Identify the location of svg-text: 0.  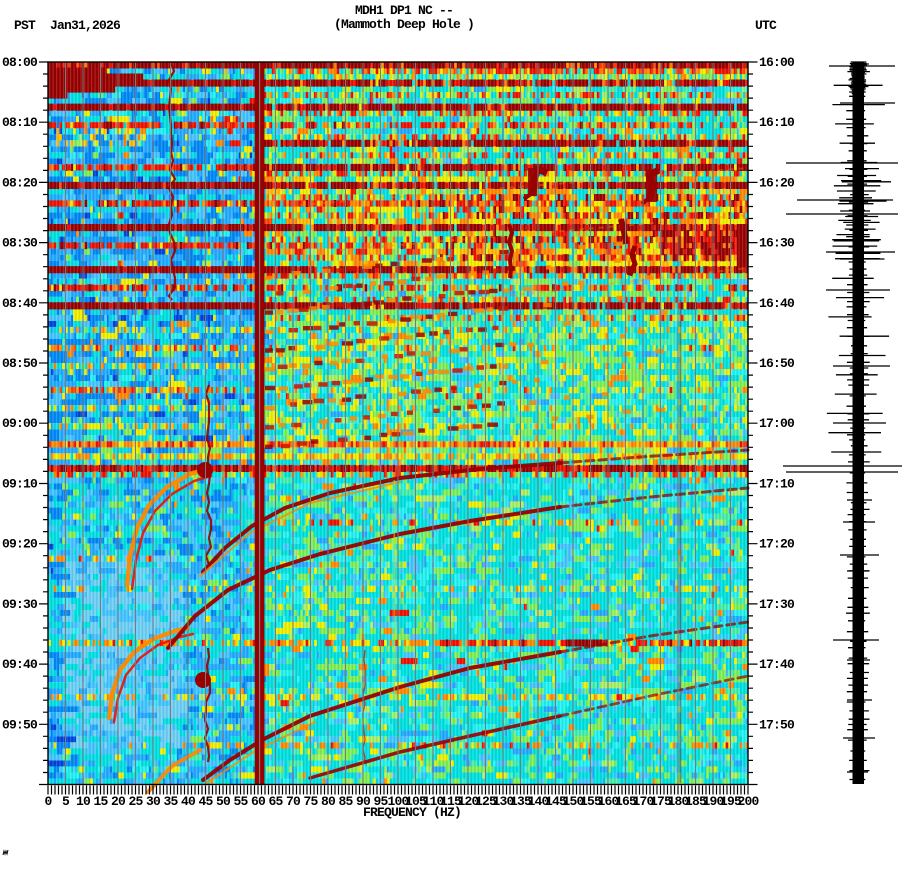
(48, 801).